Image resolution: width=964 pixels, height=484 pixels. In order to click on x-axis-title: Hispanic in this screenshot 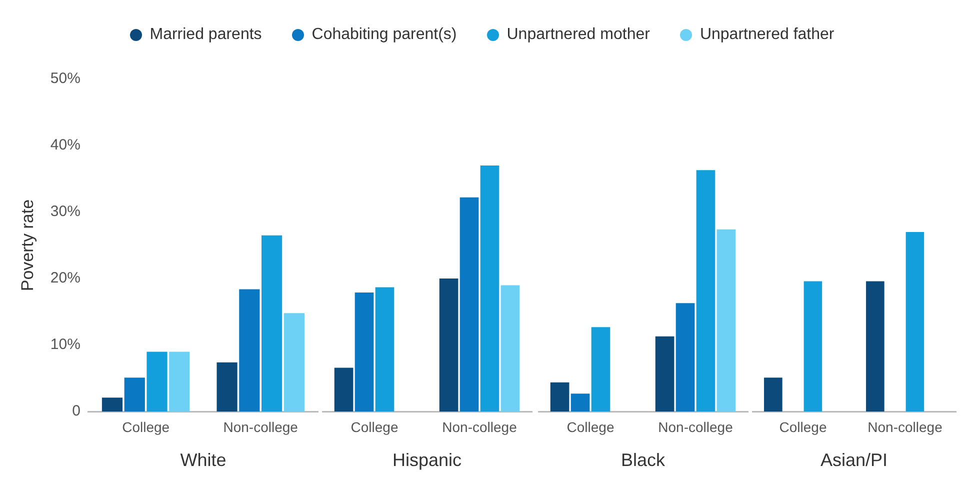, I will do `click(427, 460)`.